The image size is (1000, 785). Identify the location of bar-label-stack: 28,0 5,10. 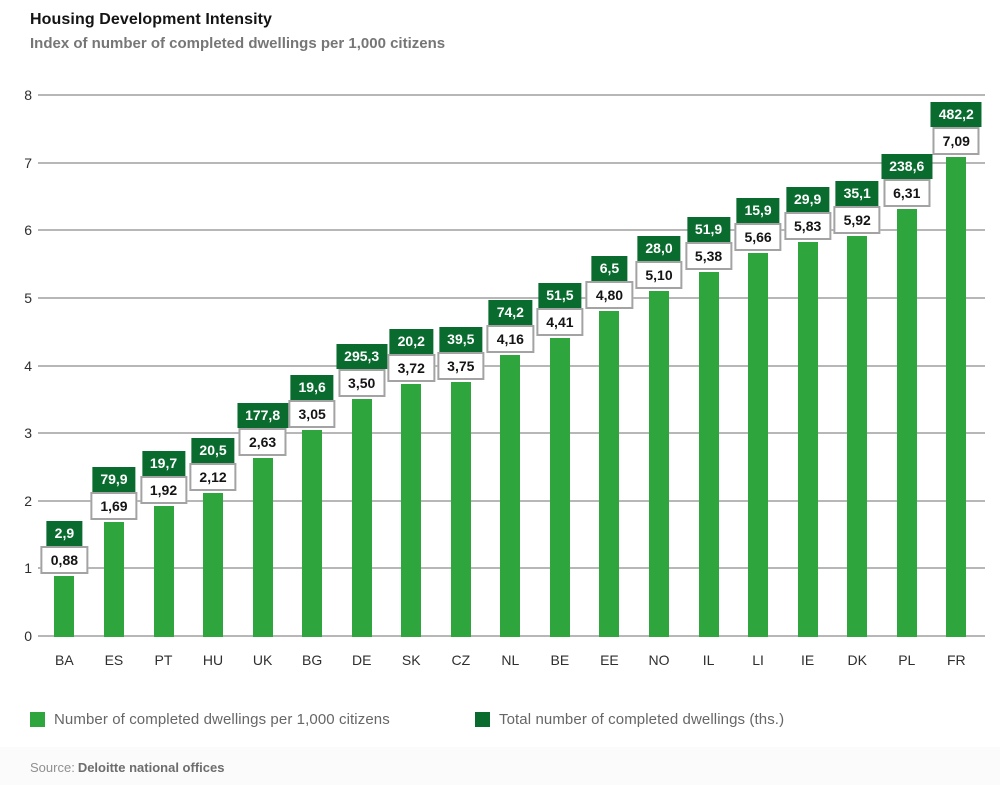
(659, 263).